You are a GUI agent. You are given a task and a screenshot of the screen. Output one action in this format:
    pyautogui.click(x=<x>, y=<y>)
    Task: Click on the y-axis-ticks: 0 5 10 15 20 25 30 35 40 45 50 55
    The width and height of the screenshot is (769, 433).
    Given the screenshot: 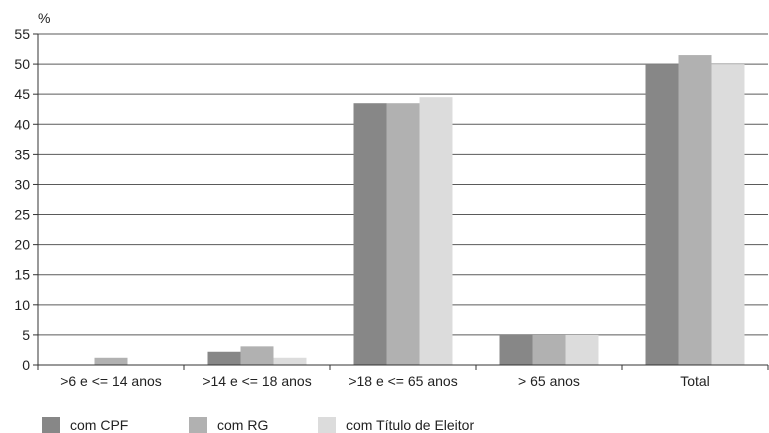 What is the action you would take?
    pyautogui.click(x=26, y=199)
    